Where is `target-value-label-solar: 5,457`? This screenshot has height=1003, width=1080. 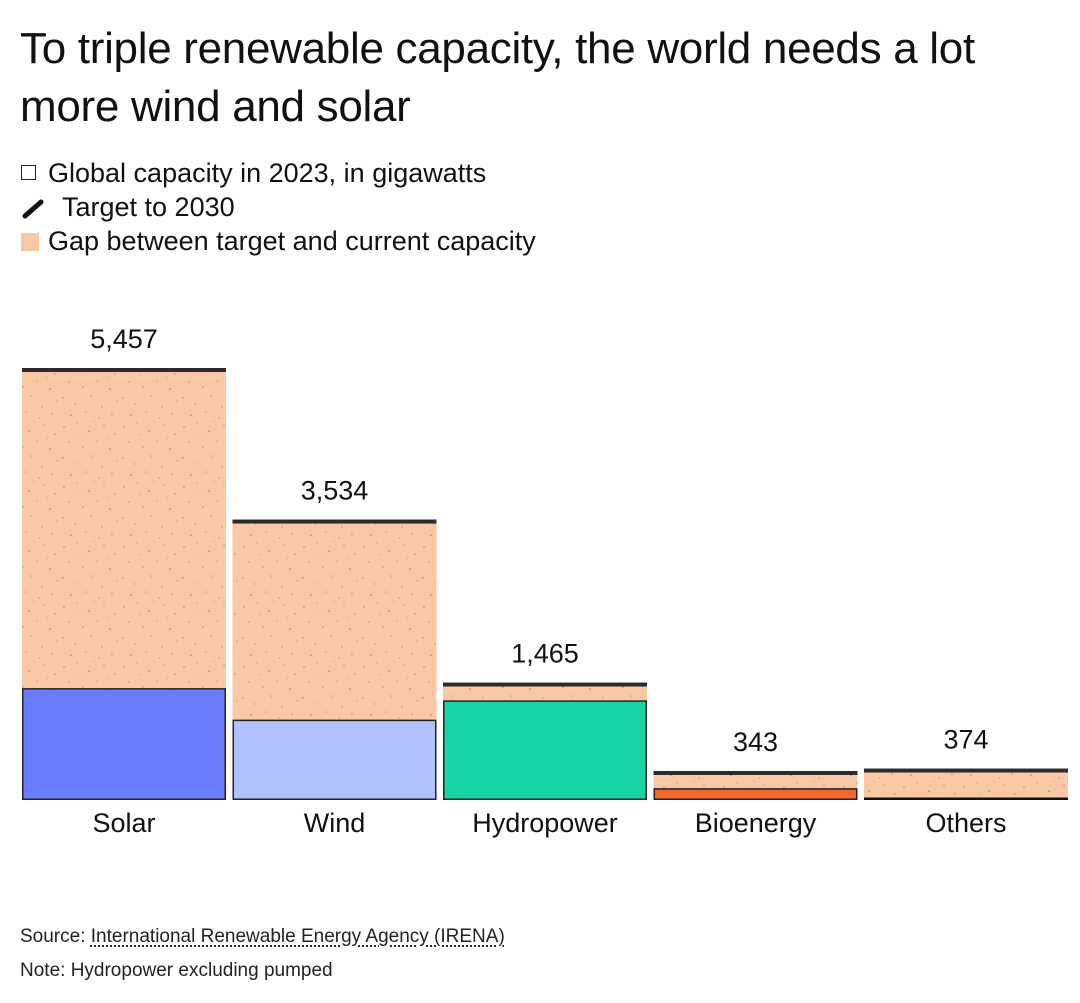 target-value-label-solar: 5,457 is located at coordinates (124, 339).